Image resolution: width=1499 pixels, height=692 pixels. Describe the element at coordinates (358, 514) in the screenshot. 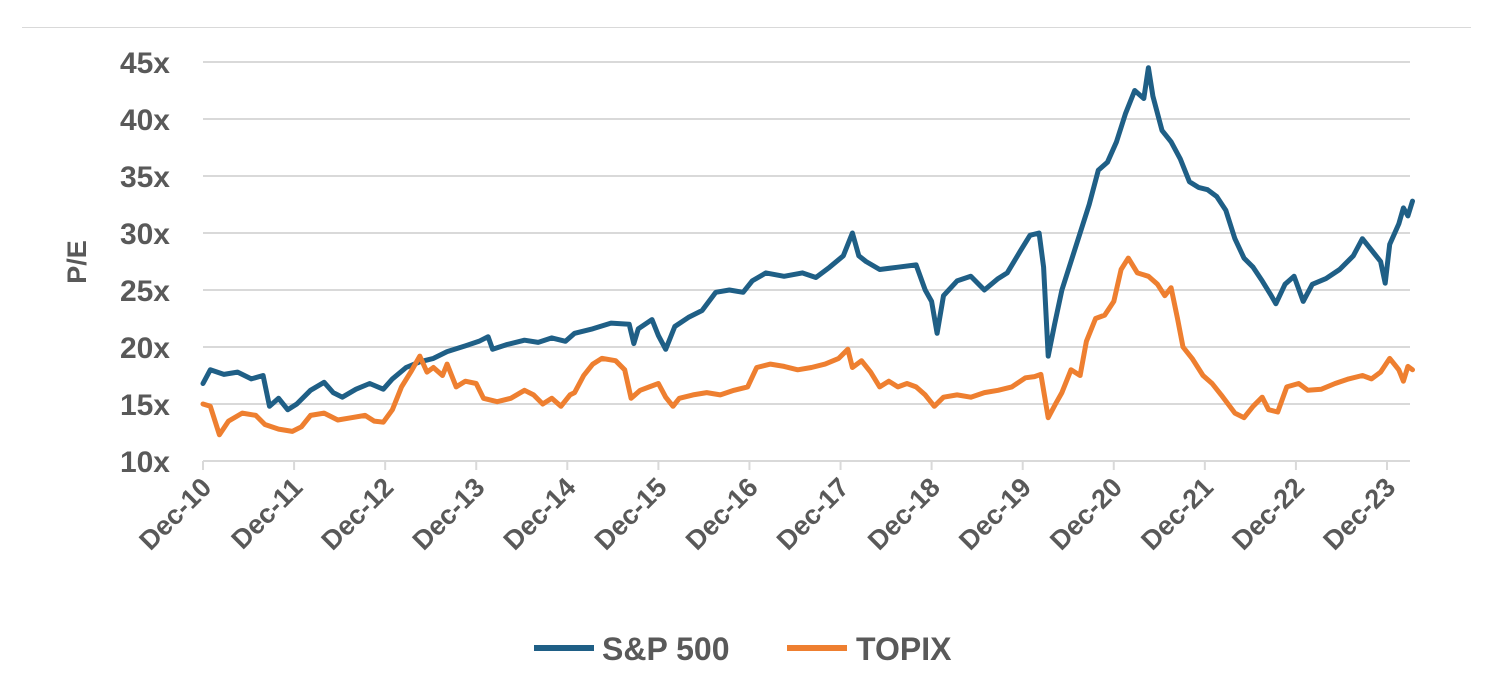

I see `x-tick-label: Dec-12` at that location.